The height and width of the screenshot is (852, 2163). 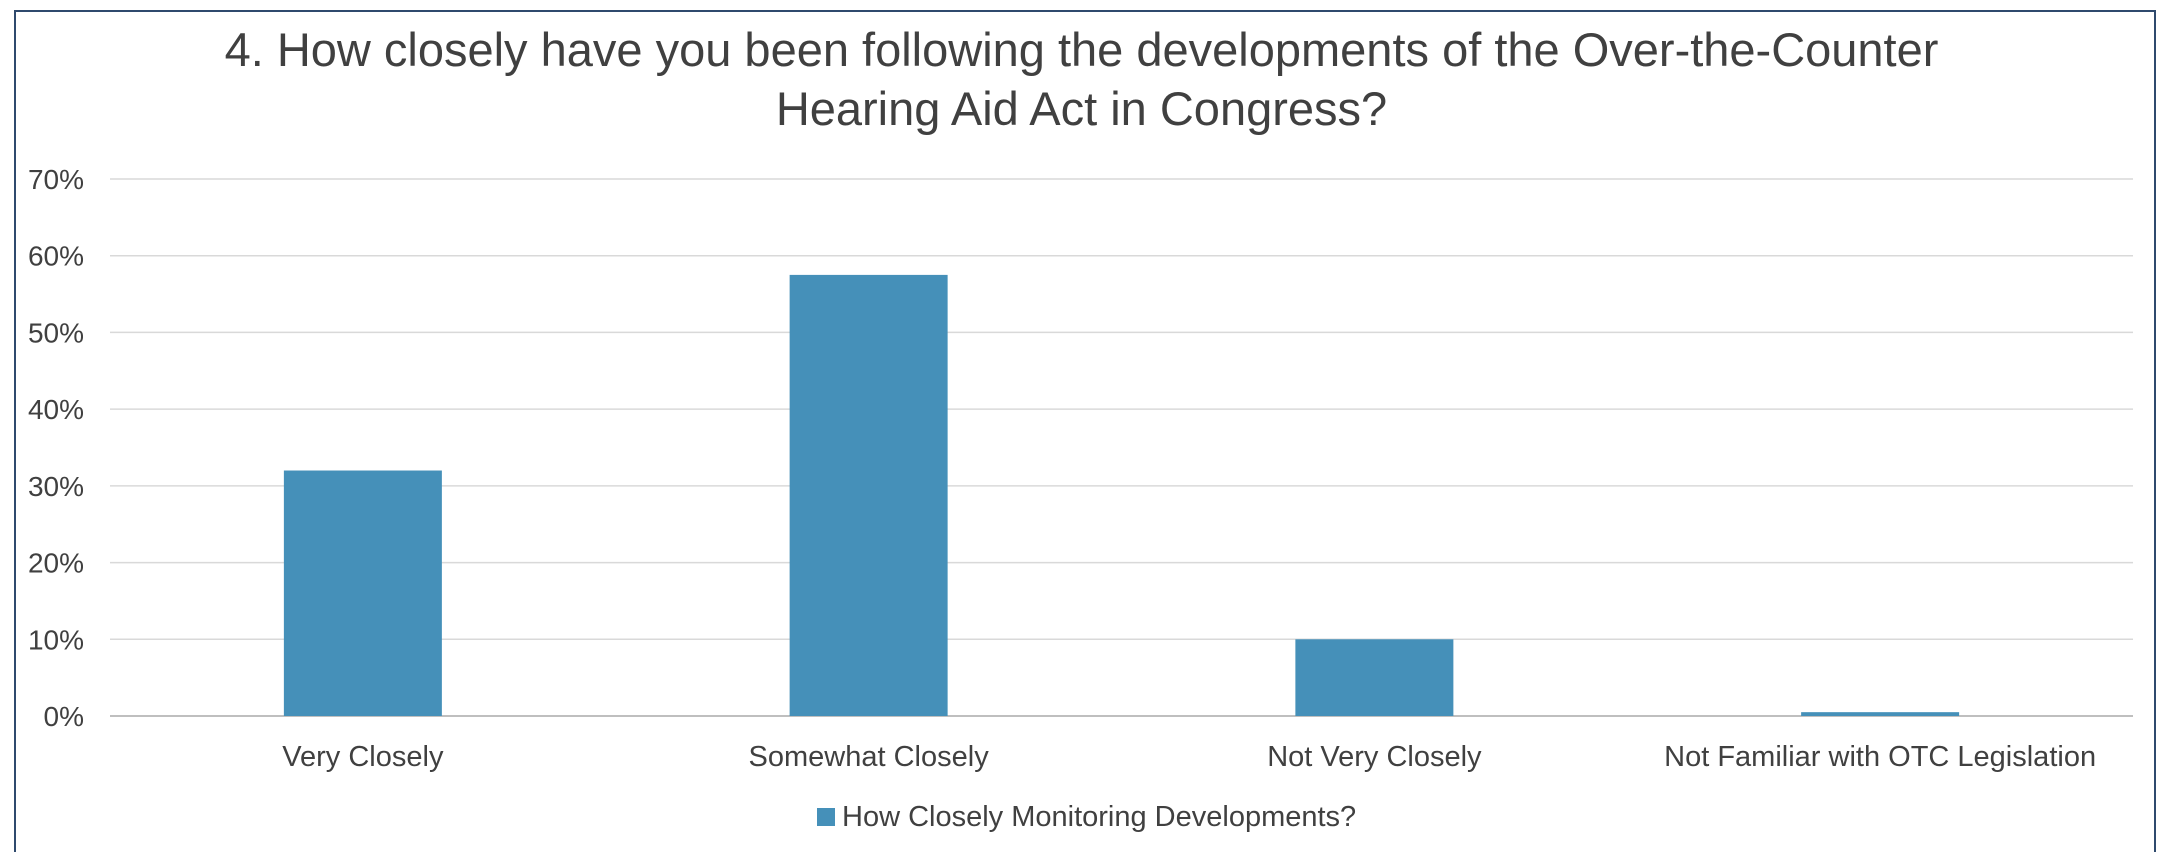 What do you see at coordinates (826, 817) in the screenshot?
I see `legend-swatch` at bounding box center [826, 817].